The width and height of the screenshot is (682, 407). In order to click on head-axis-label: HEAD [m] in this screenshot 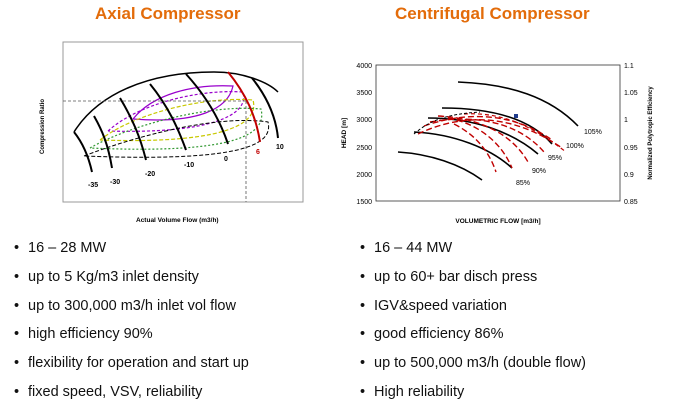, I will do `click(344, 133)`.